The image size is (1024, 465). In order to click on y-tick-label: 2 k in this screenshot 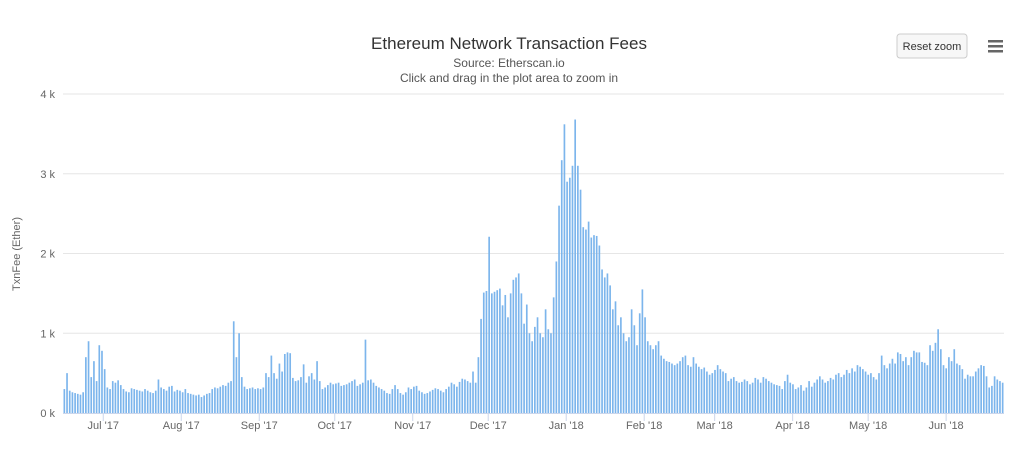, I will do `click(47, 255)`.